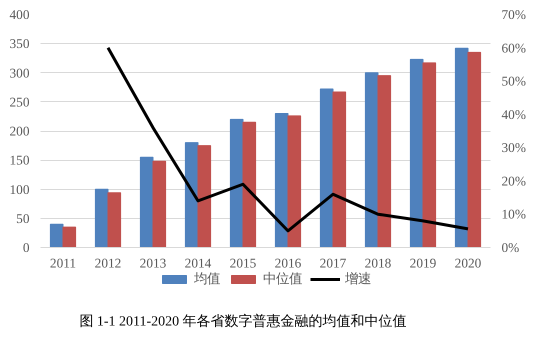  Describe the element at coordinates (514, 48) in the screenshot. I see `y2-tick-label: 60%` at that location.